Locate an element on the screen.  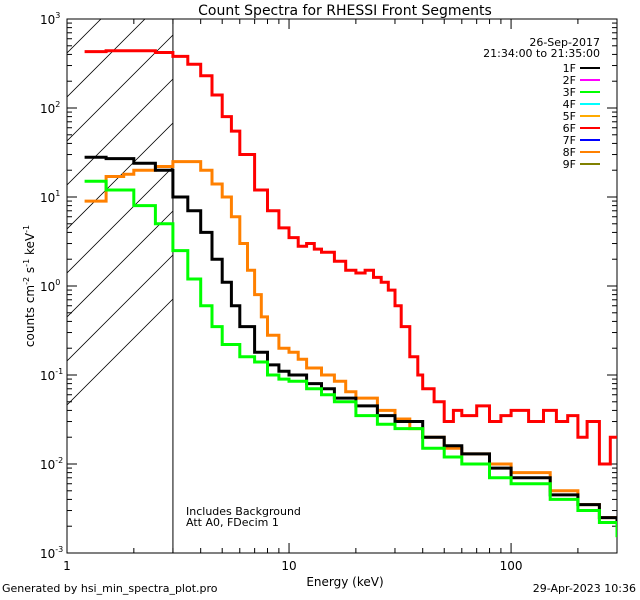
time-range-label: 21:34:00 to 21:35:00 is located at coordinates (541, 53).